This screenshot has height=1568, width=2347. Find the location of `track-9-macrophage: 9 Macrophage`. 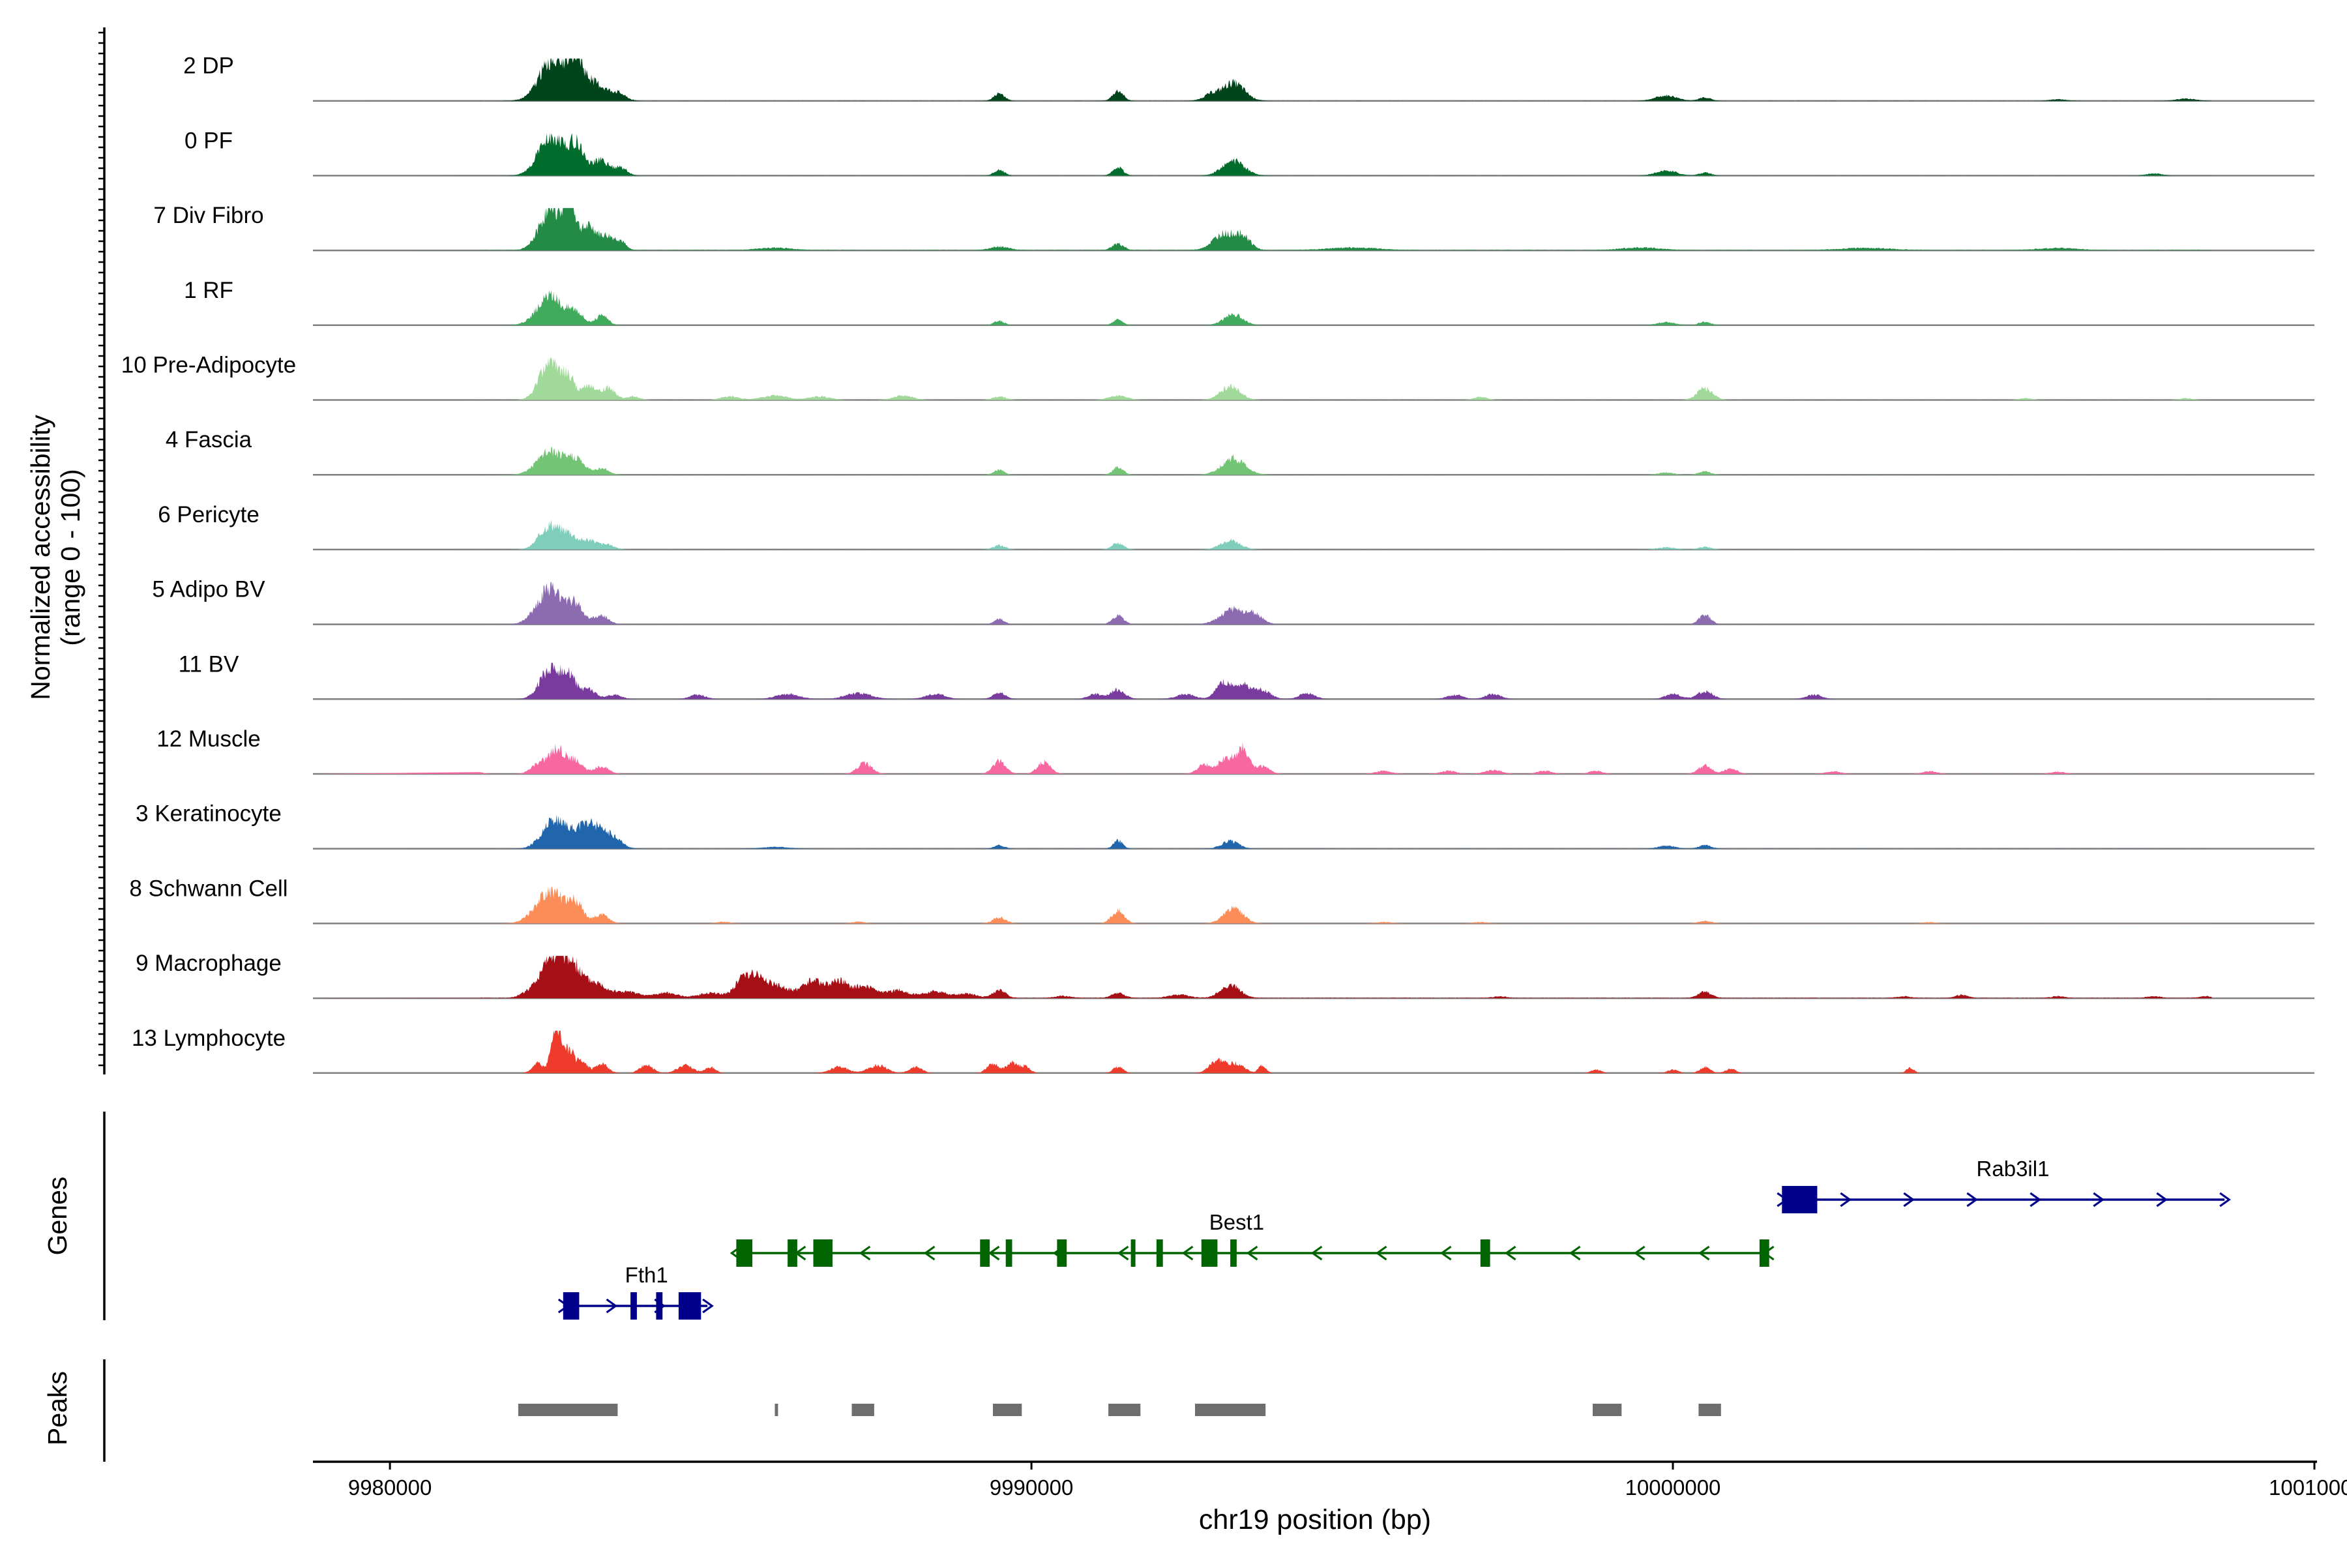

track-9-macrophage: 9 Macrophage is located at coordinates (1225, 975).